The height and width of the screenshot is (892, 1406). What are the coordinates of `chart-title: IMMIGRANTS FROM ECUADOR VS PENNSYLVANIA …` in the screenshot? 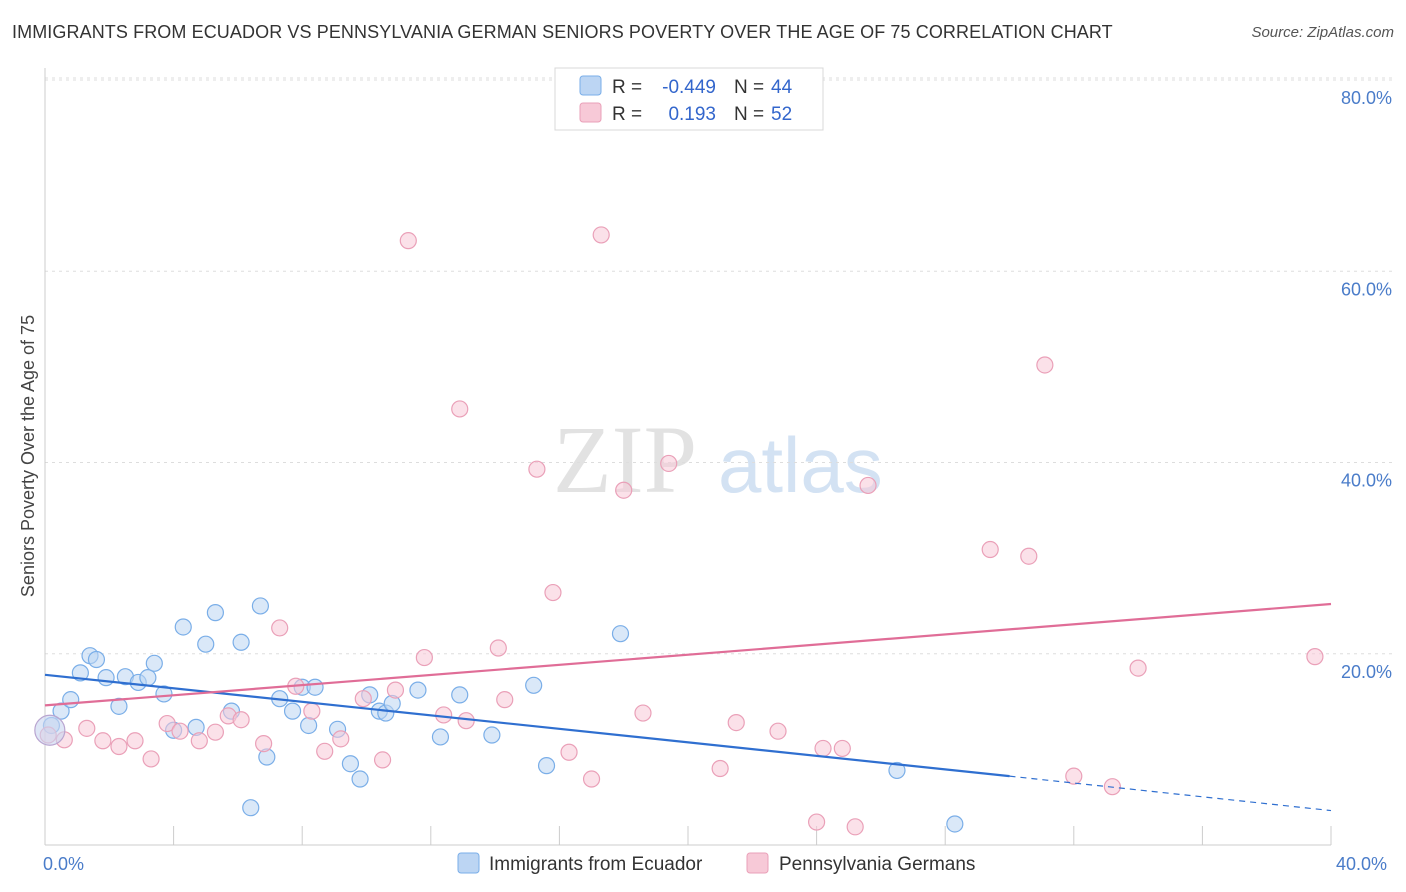 It's located at (562, 32).